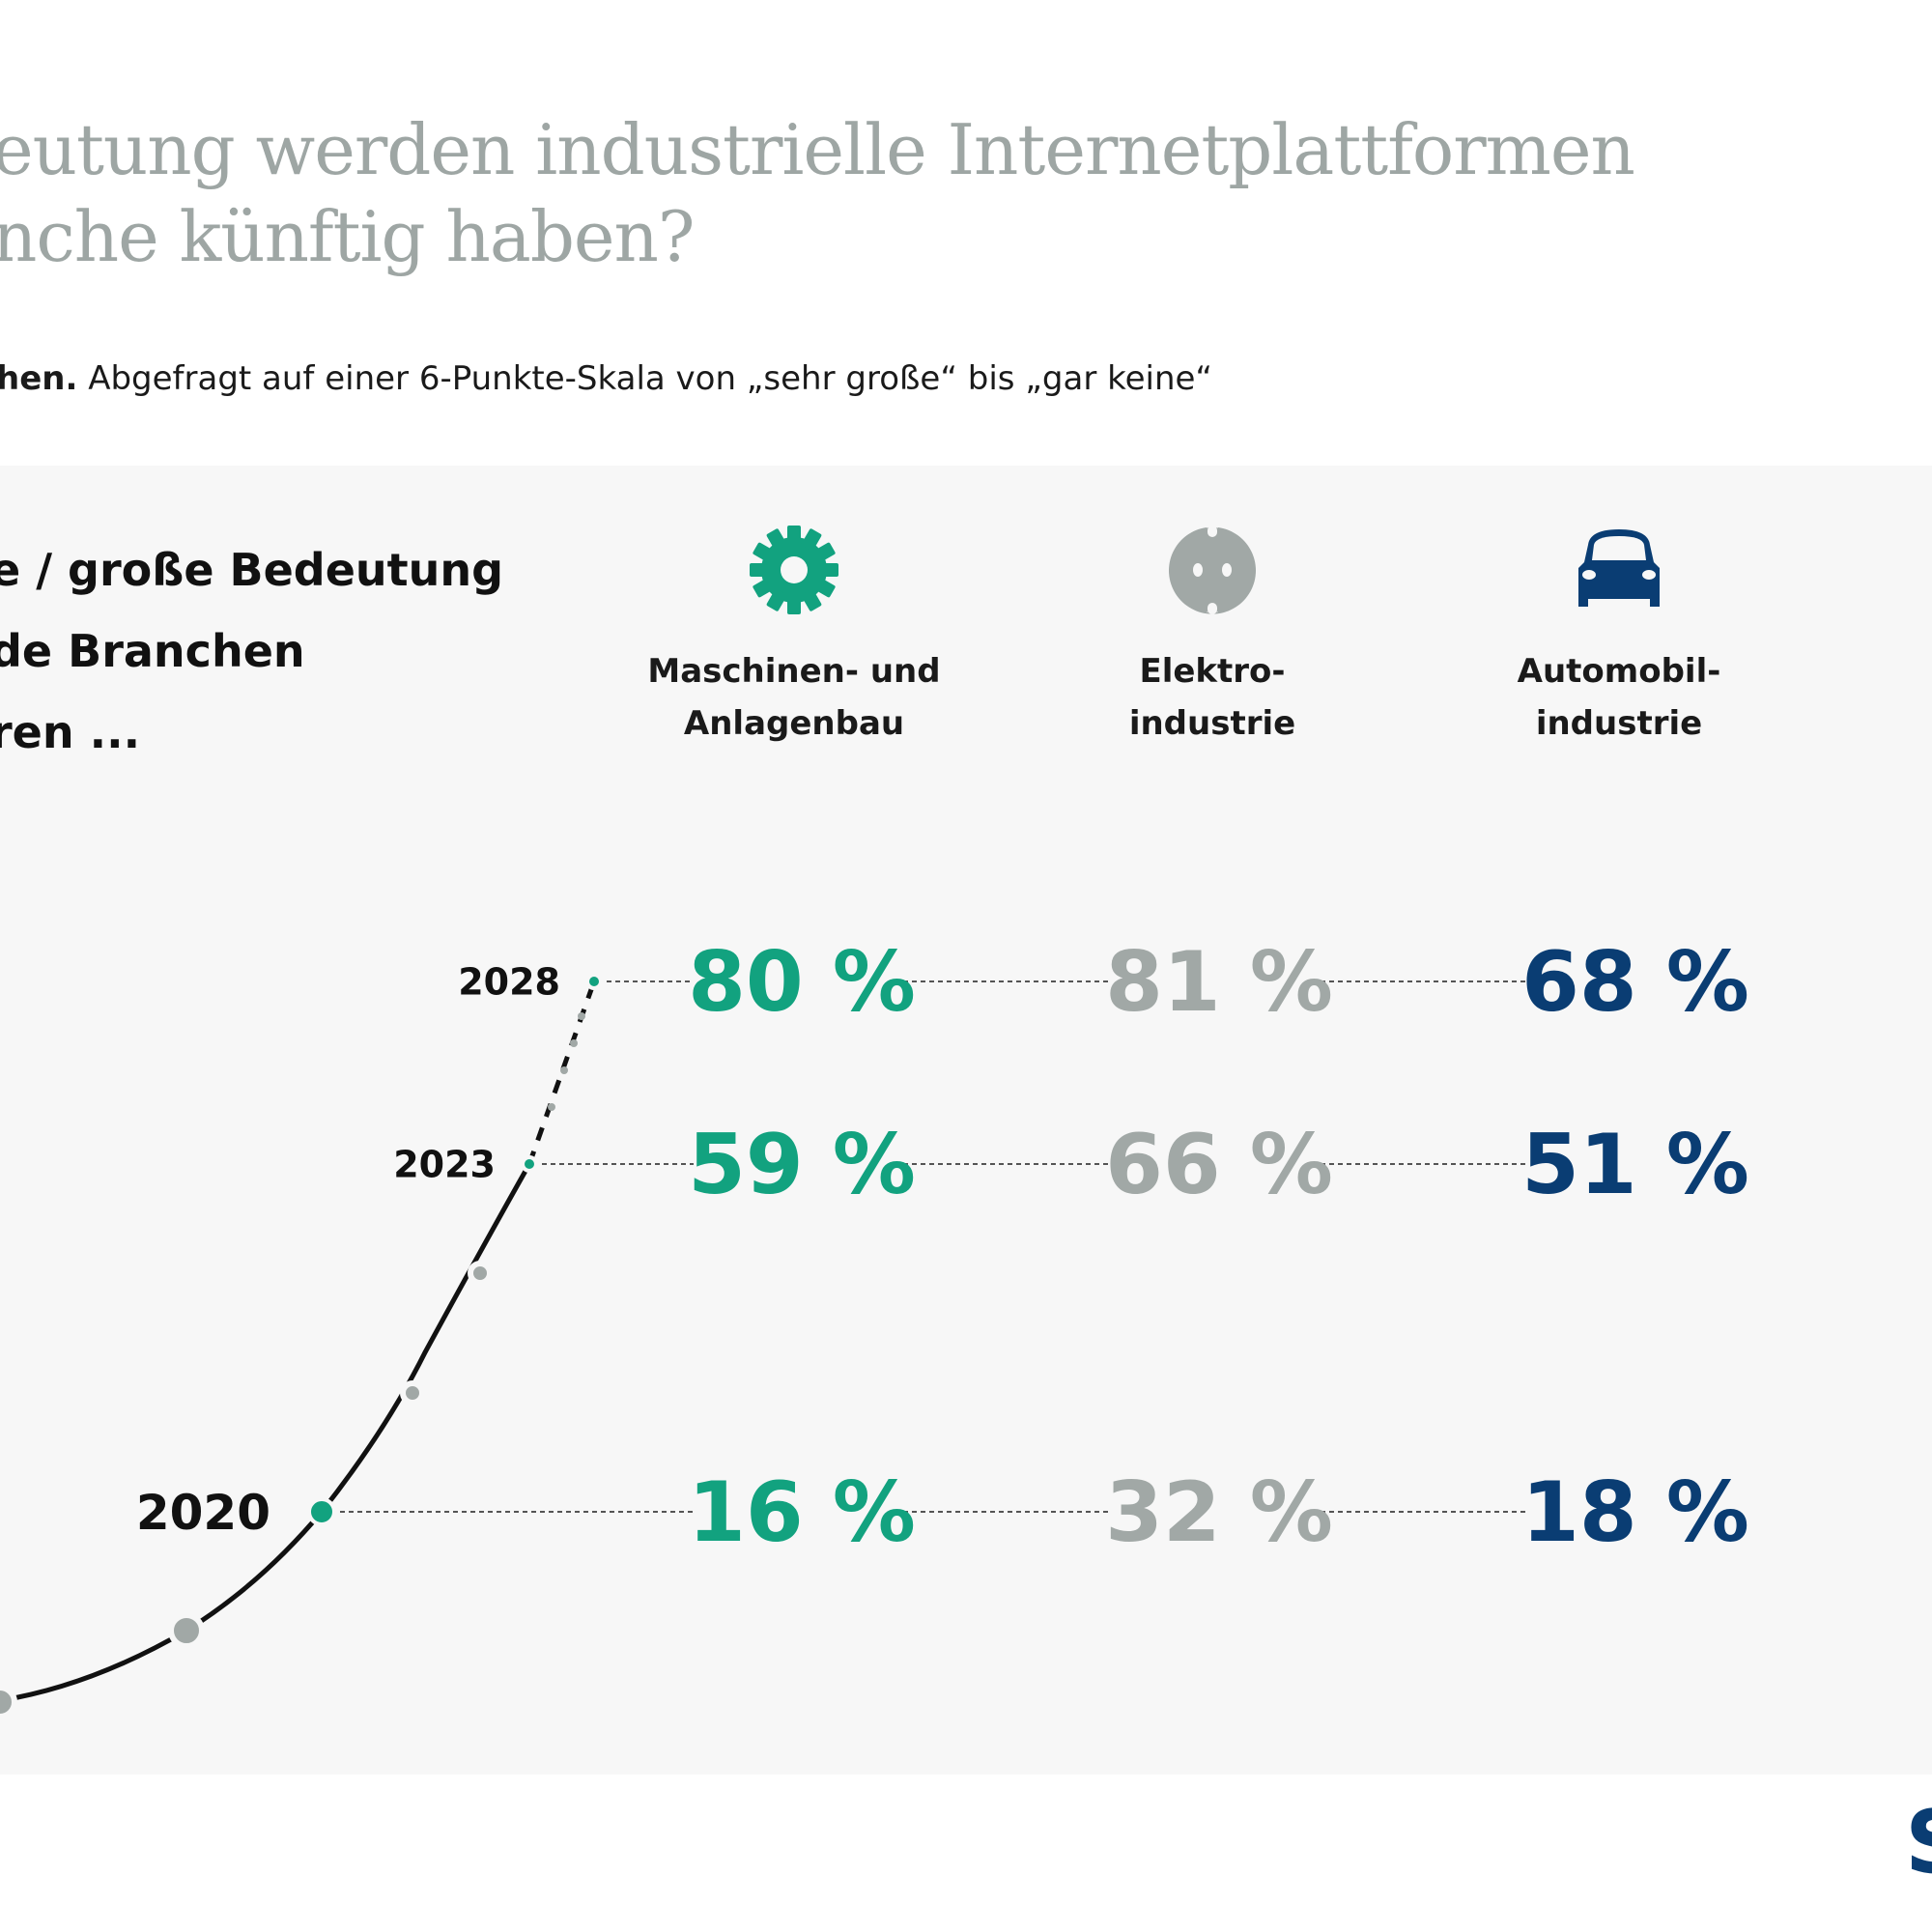  Describe the element at coordinates (509, 982) in the screenshot. I see `year-label-2028: 2028` at that location.